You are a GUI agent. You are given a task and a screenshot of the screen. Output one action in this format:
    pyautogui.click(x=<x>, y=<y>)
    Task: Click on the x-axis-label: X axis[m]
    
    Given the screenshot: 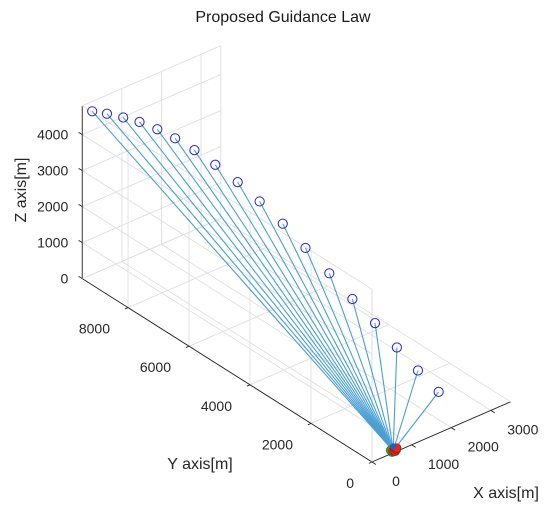 What is the action you would take?
    pyautogui.click(x=506, y=493)
    